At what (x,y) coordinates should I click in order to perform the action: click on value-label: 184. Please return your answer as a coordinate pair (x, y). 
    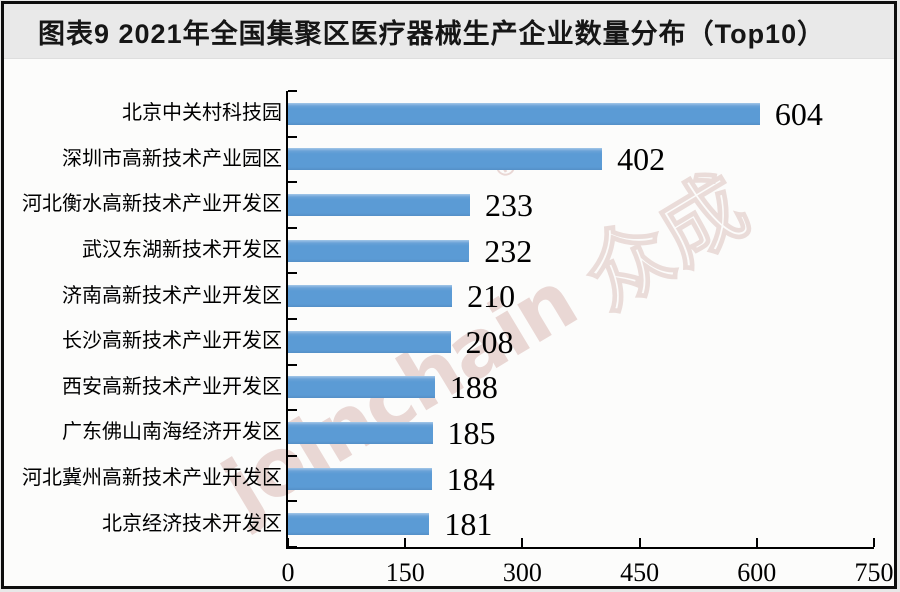
    Looking at the image, I should click on (470, 478).